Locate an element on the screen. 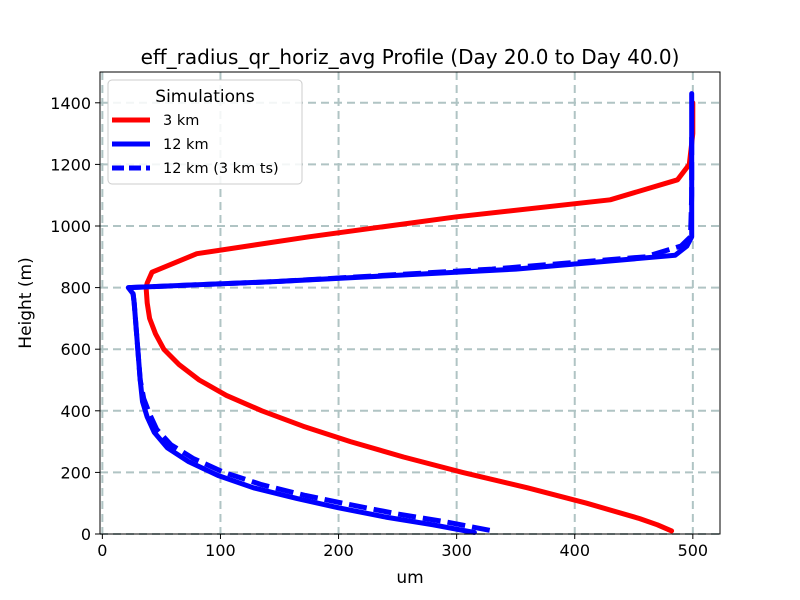  legend-label-12-km-3-km-ts: 12 km (3 km ts) is located at coordinates (221, 169).